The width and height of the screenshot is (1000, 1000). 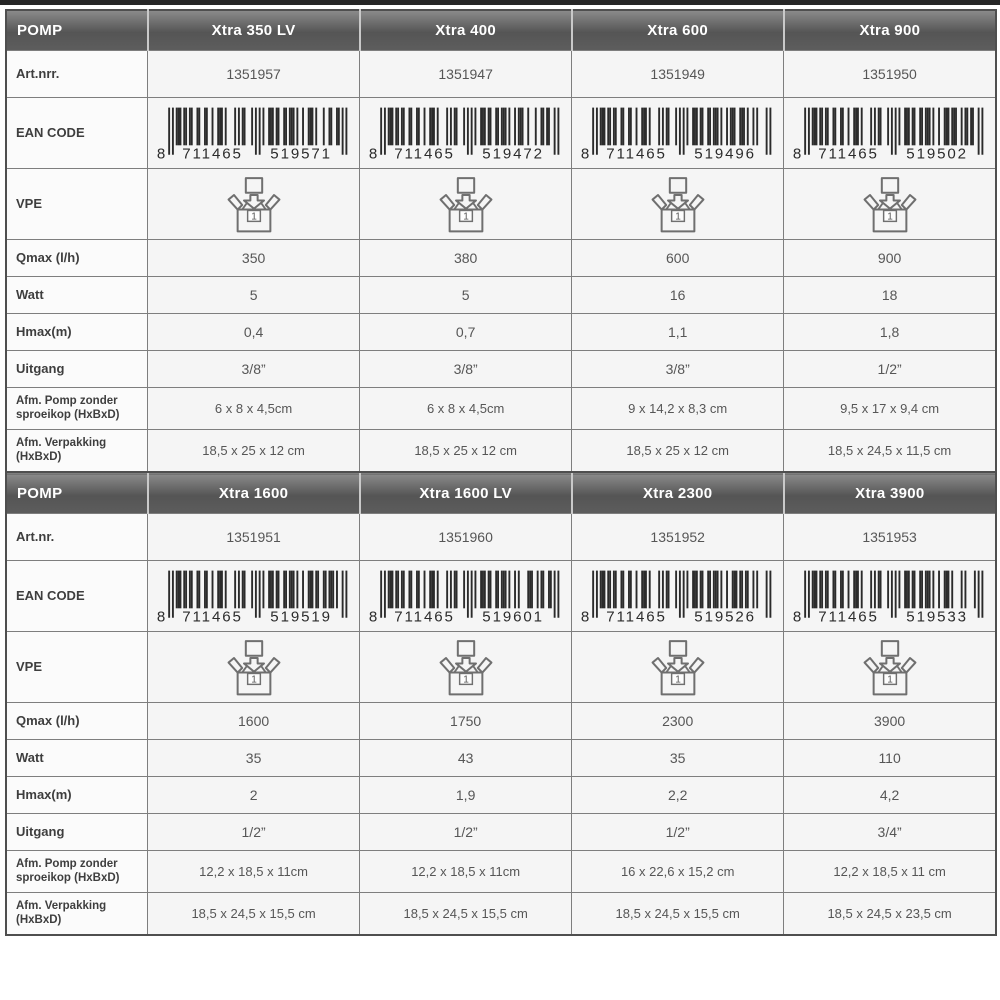 What do you see at coordinates (465, 30) in the screenshot?
I see `product-header-xtra-400: Xtra 400` at bounding box center [465, 30].